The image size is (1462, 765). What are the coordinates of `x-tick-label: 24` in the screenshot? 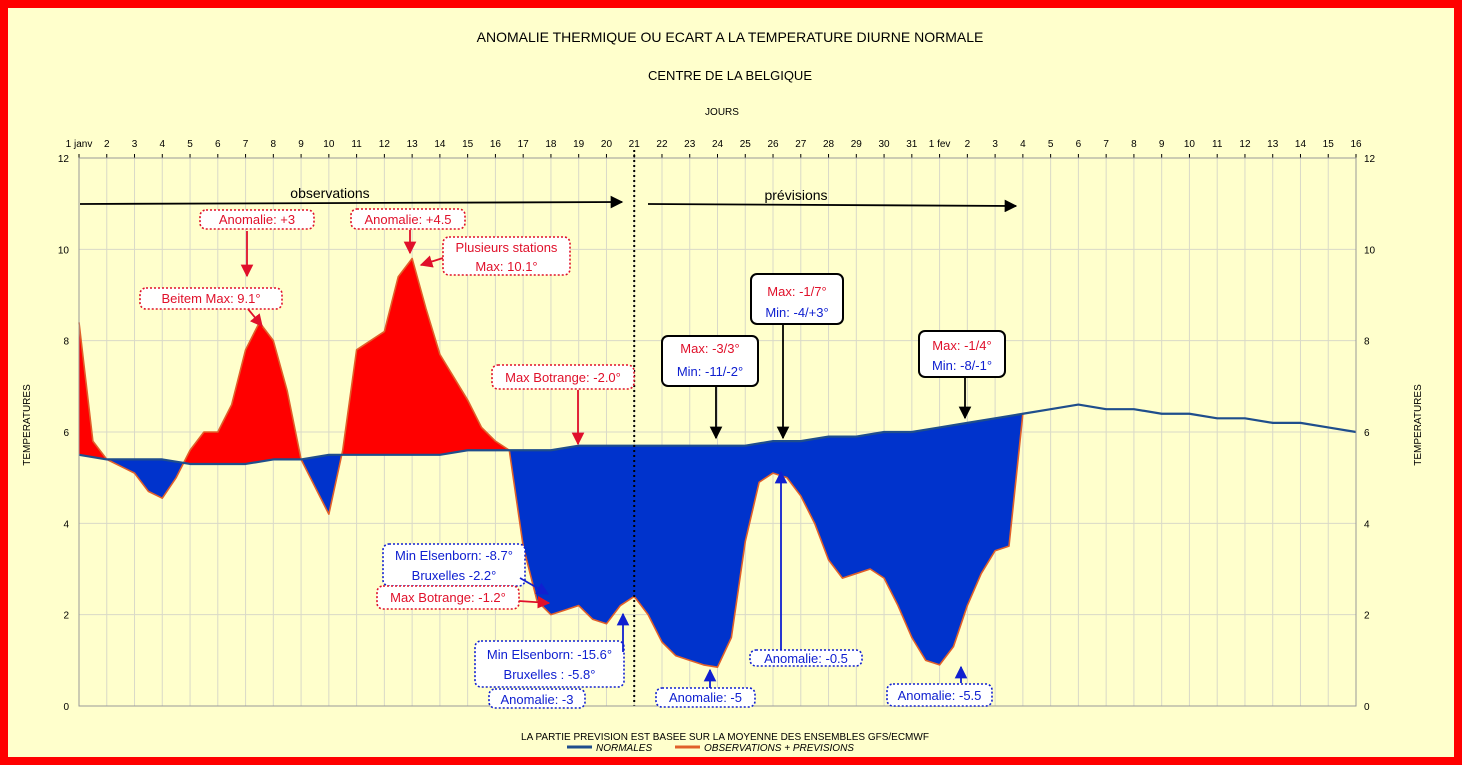 It's located at (718, 144).